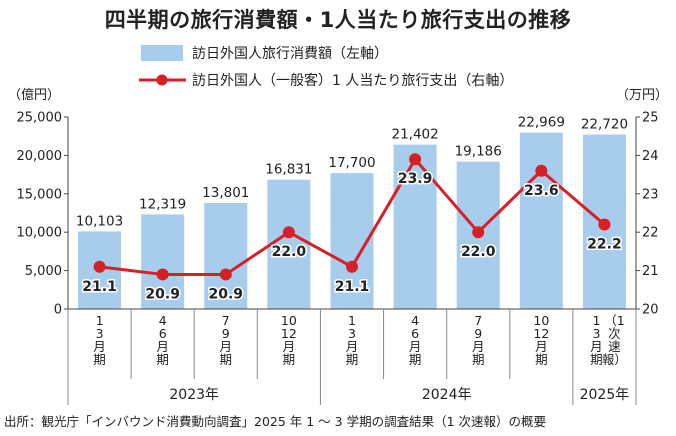  I want to click on left-tick-label-5: 25,000, so click(40, 118).